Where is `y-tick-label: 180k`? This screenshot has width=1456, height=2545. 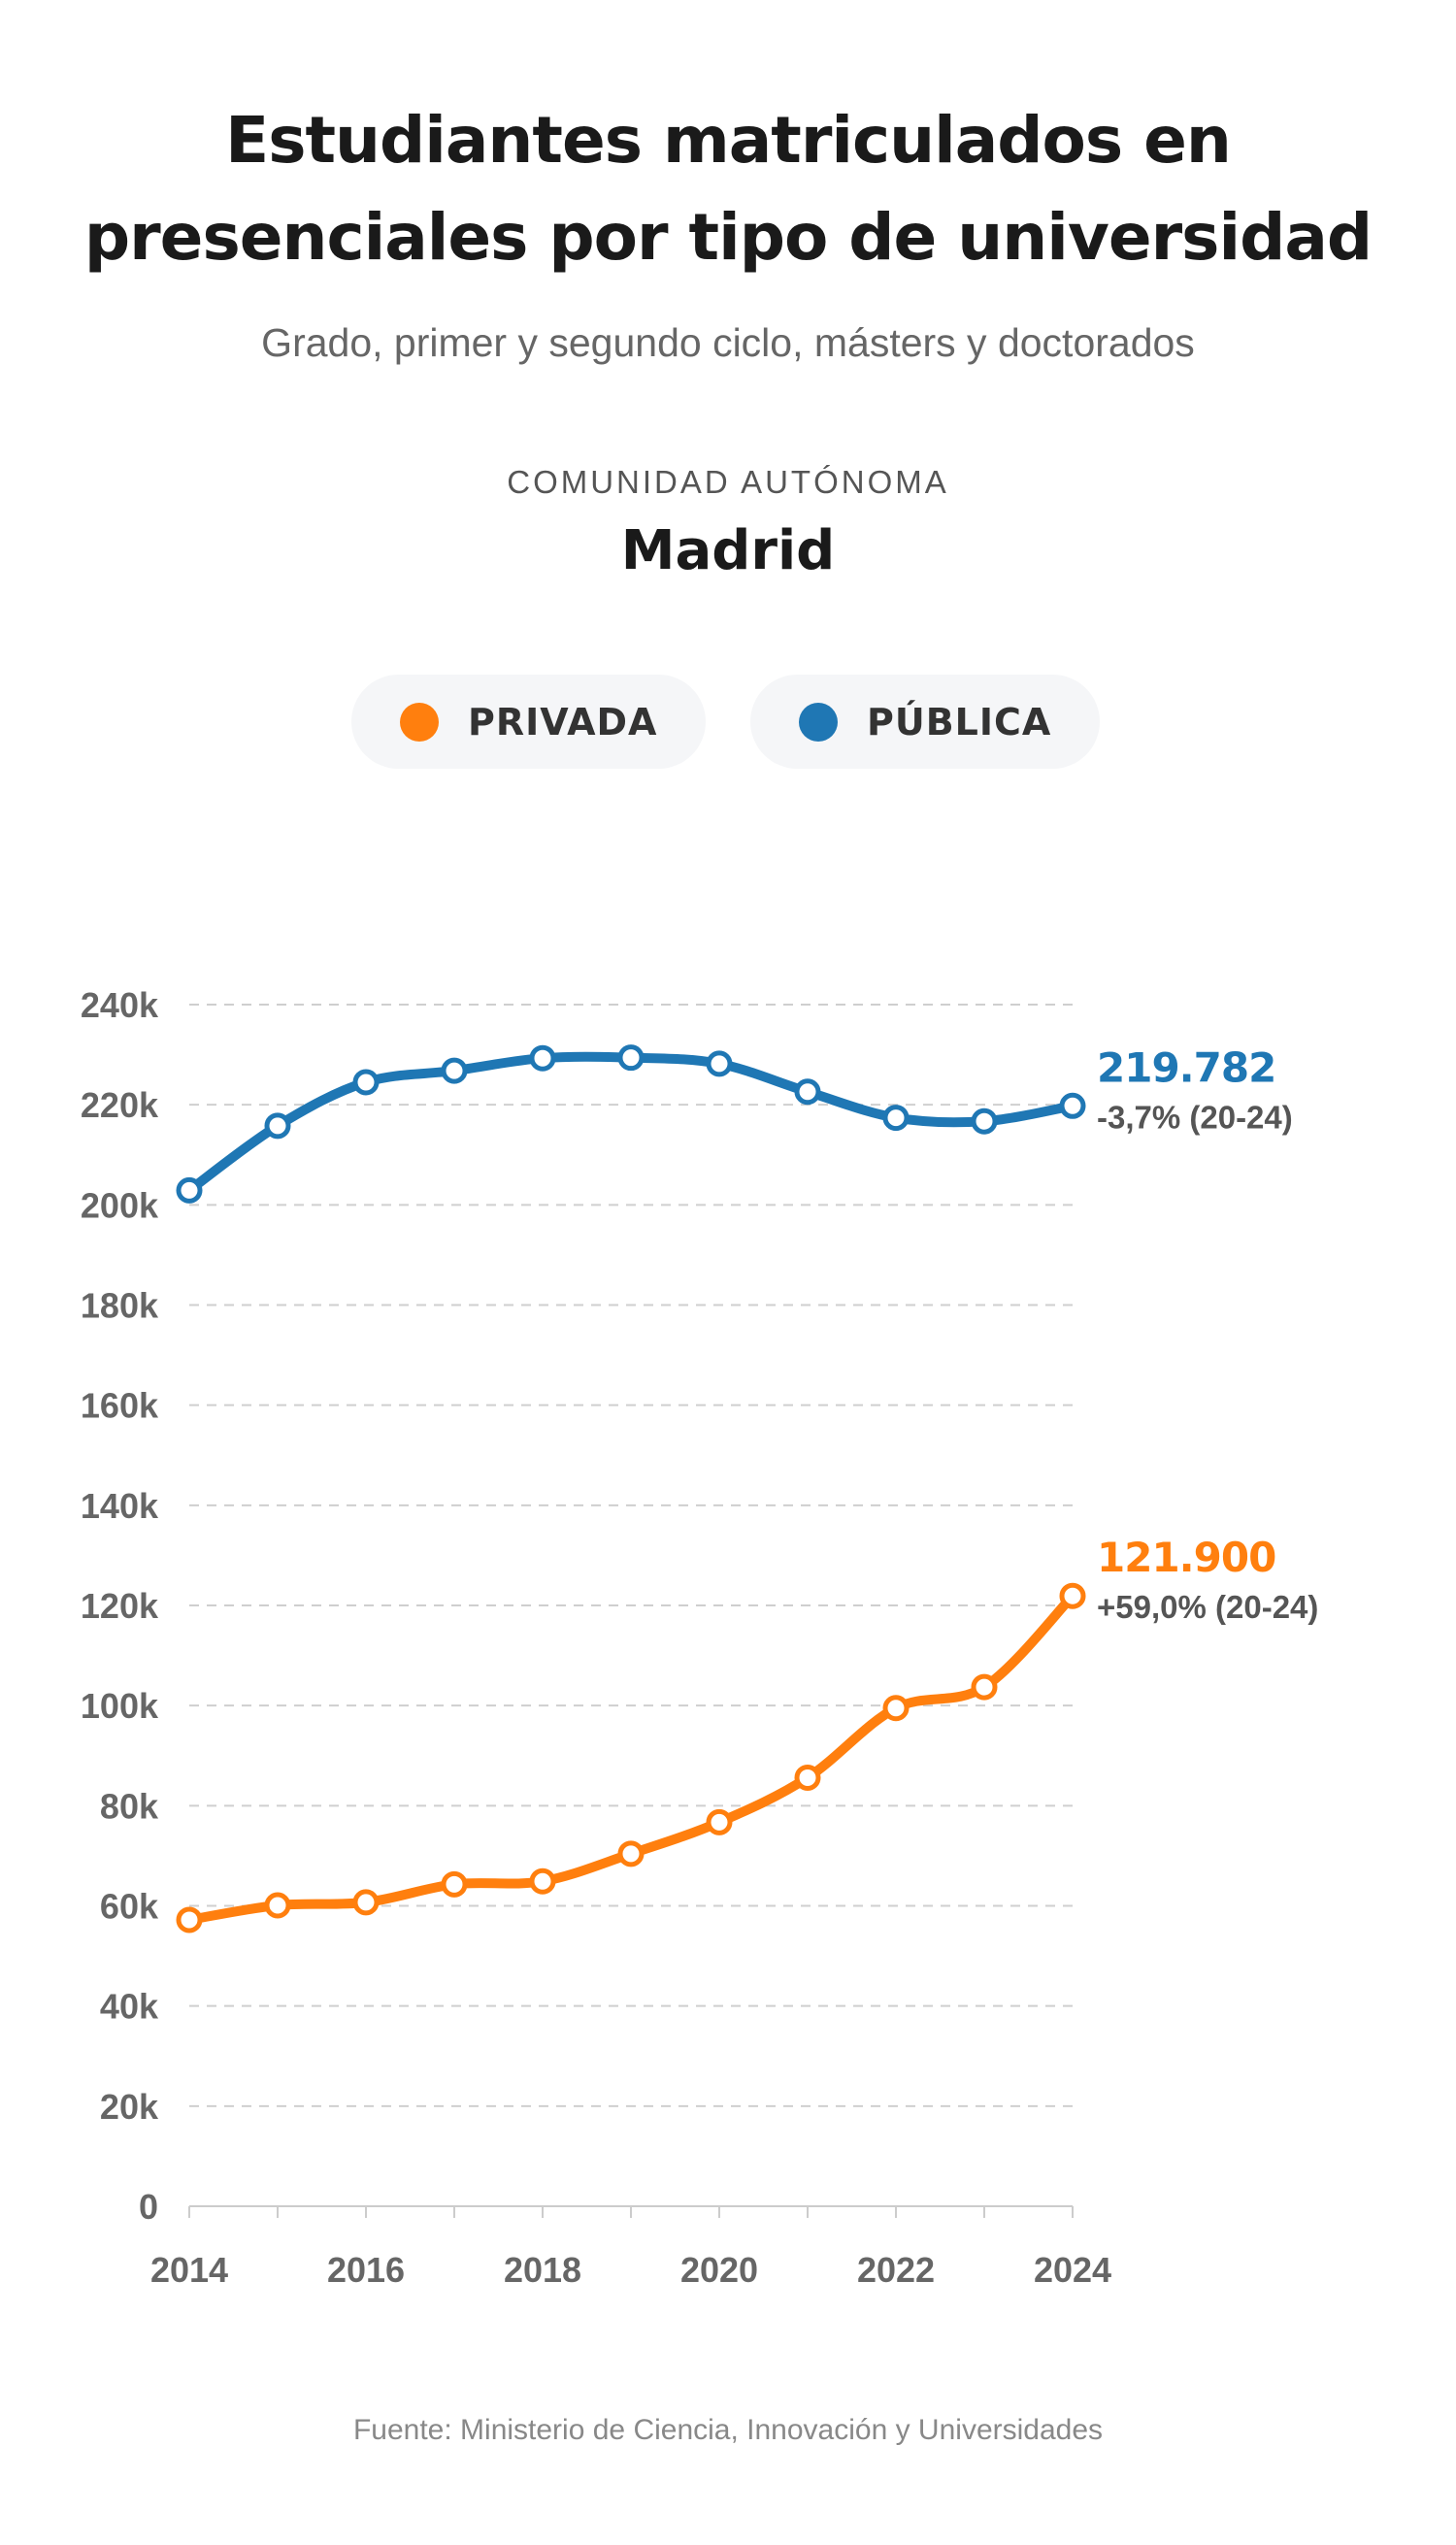
y-tick-label: 180k is located at coordinates (120, 1306).